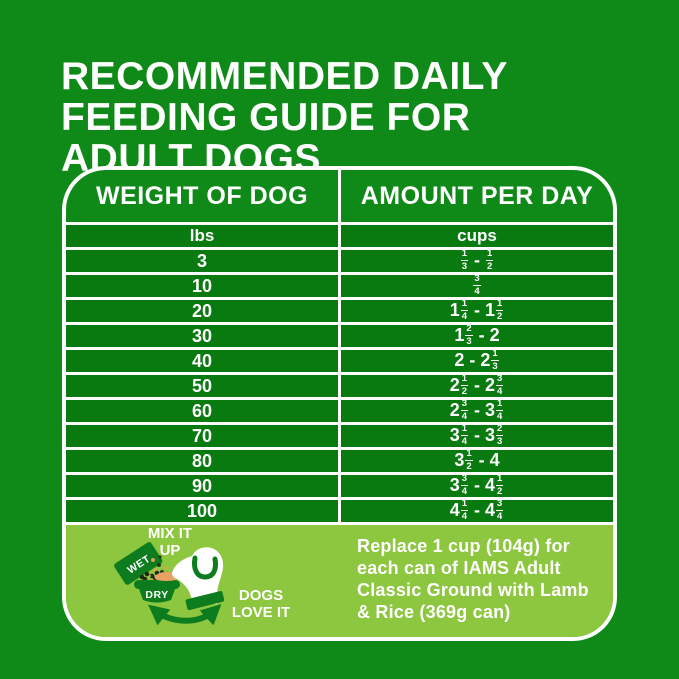 The image size is (679, 679). Describe the element at coordinates (185, 615) in the screenshot. I see `swap-arrow-icon` at that location.